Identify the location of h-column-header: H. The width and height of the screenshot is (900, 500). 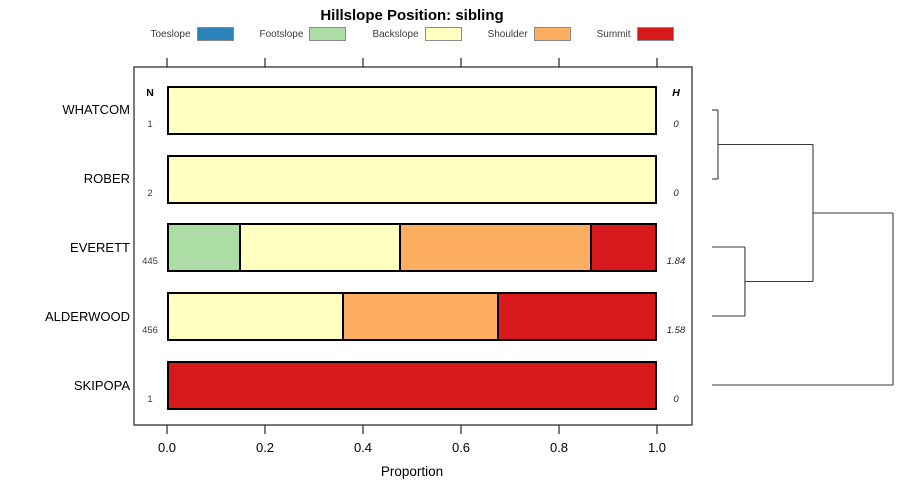
(676, 93).